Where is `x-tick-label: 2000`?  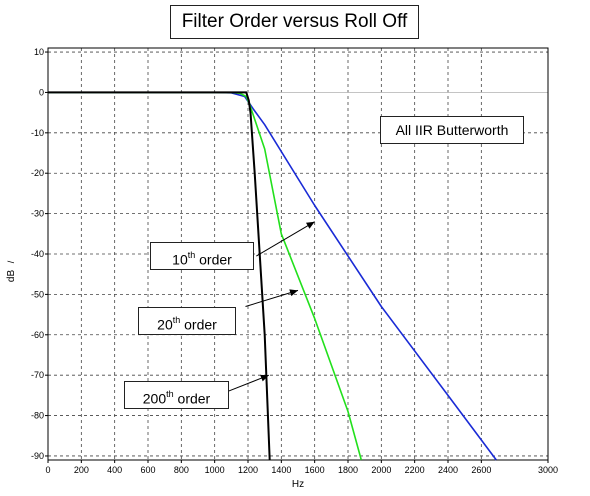 x-tick-label: 2000 is located at coordinates (381, 470).